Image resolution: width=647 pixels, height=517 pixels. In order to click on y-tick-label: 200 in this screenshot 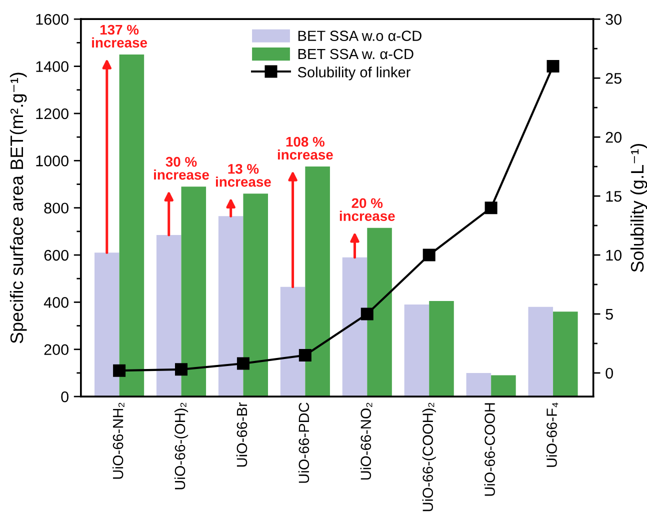, I will do `click(56, 350)`.